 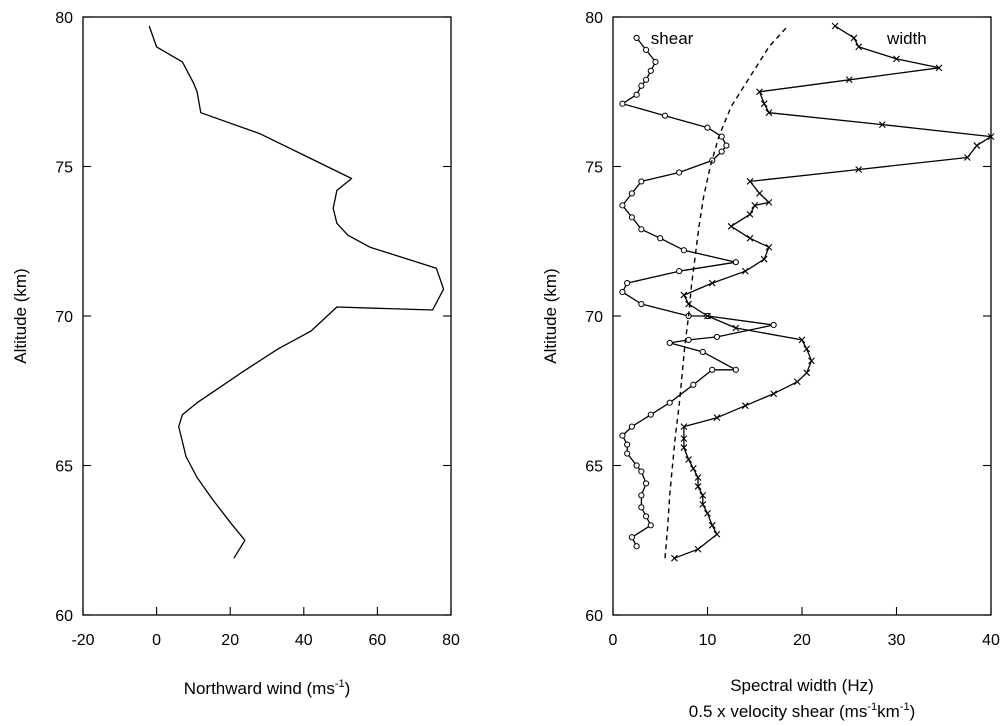 I want to click on width-y-tick-label: 70, so click(x=594, y=317).